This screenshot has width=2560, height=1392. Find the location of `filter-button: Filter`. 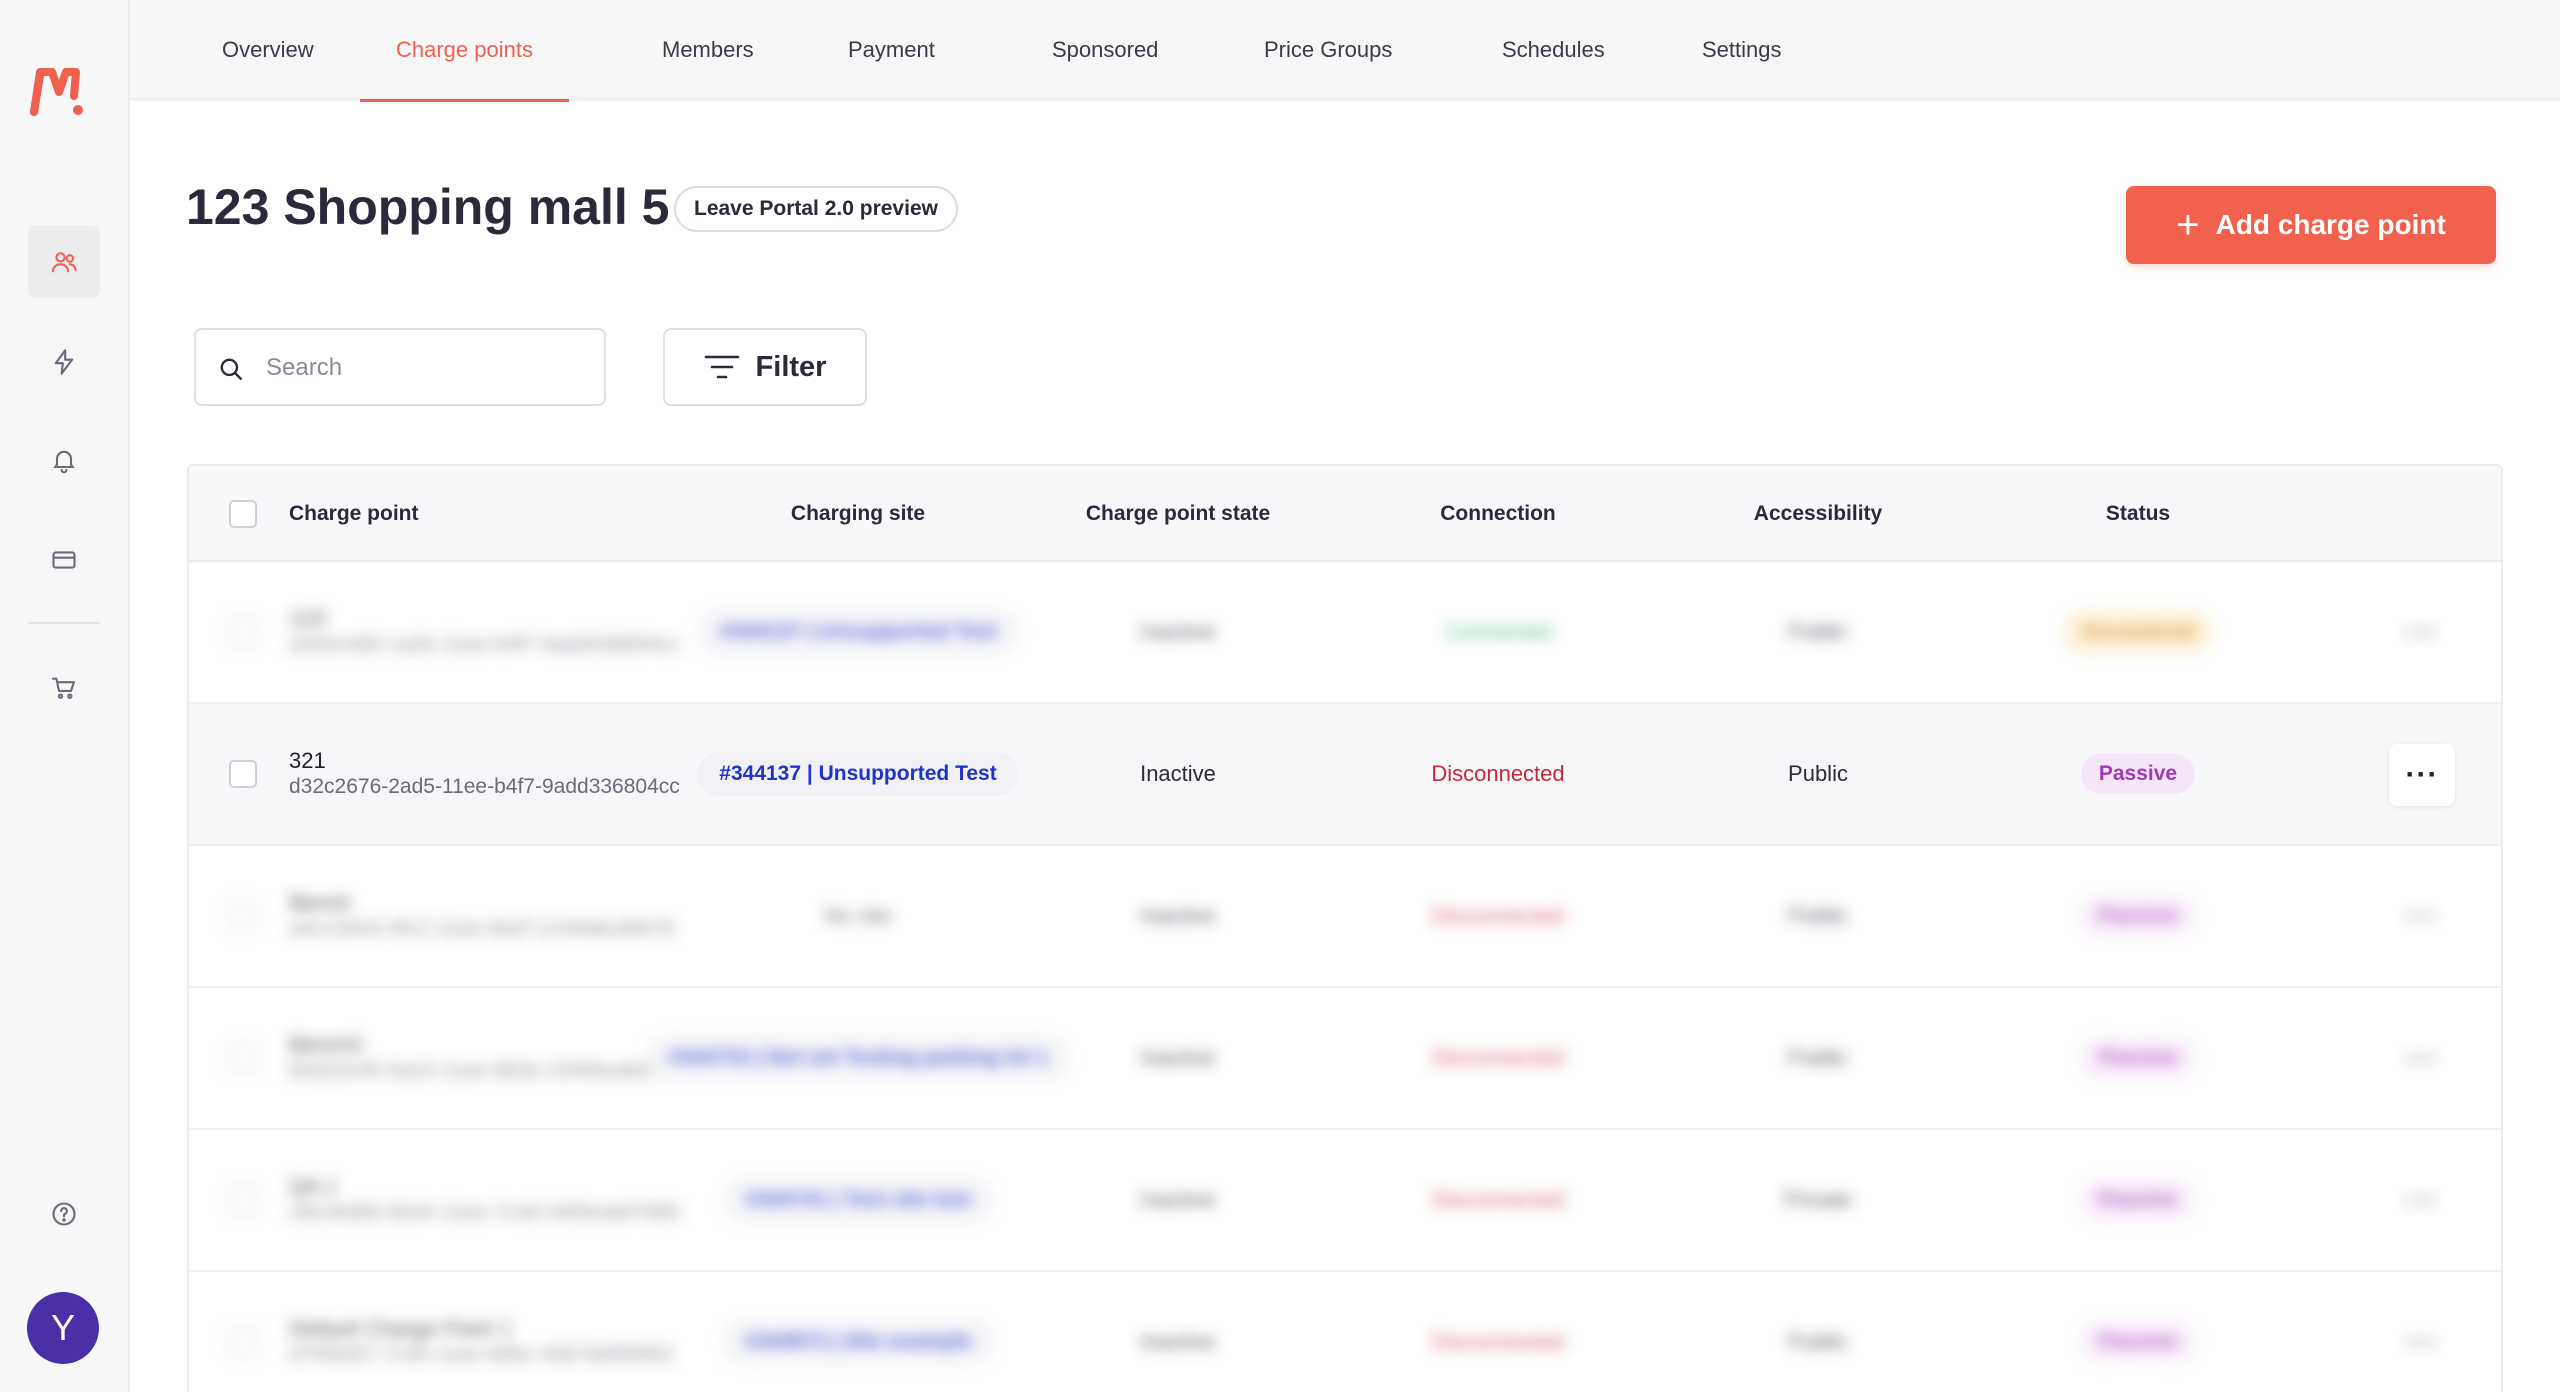

filter-button: Filter is located at coordinates (765, 367).